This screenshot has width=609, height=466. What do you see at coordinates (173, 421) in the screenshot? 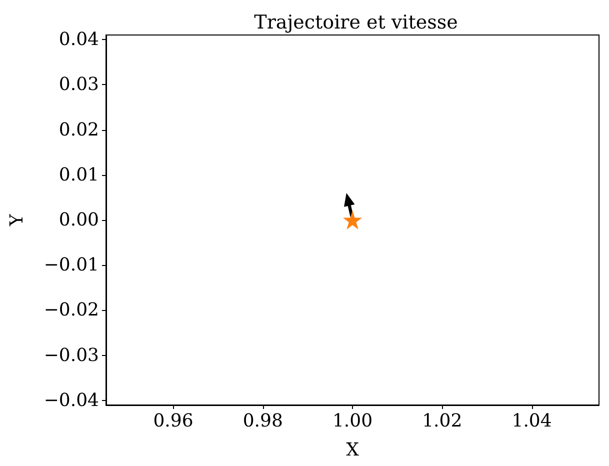
I see `x-tick-label: 0.96` at bounding box center [173, 421].